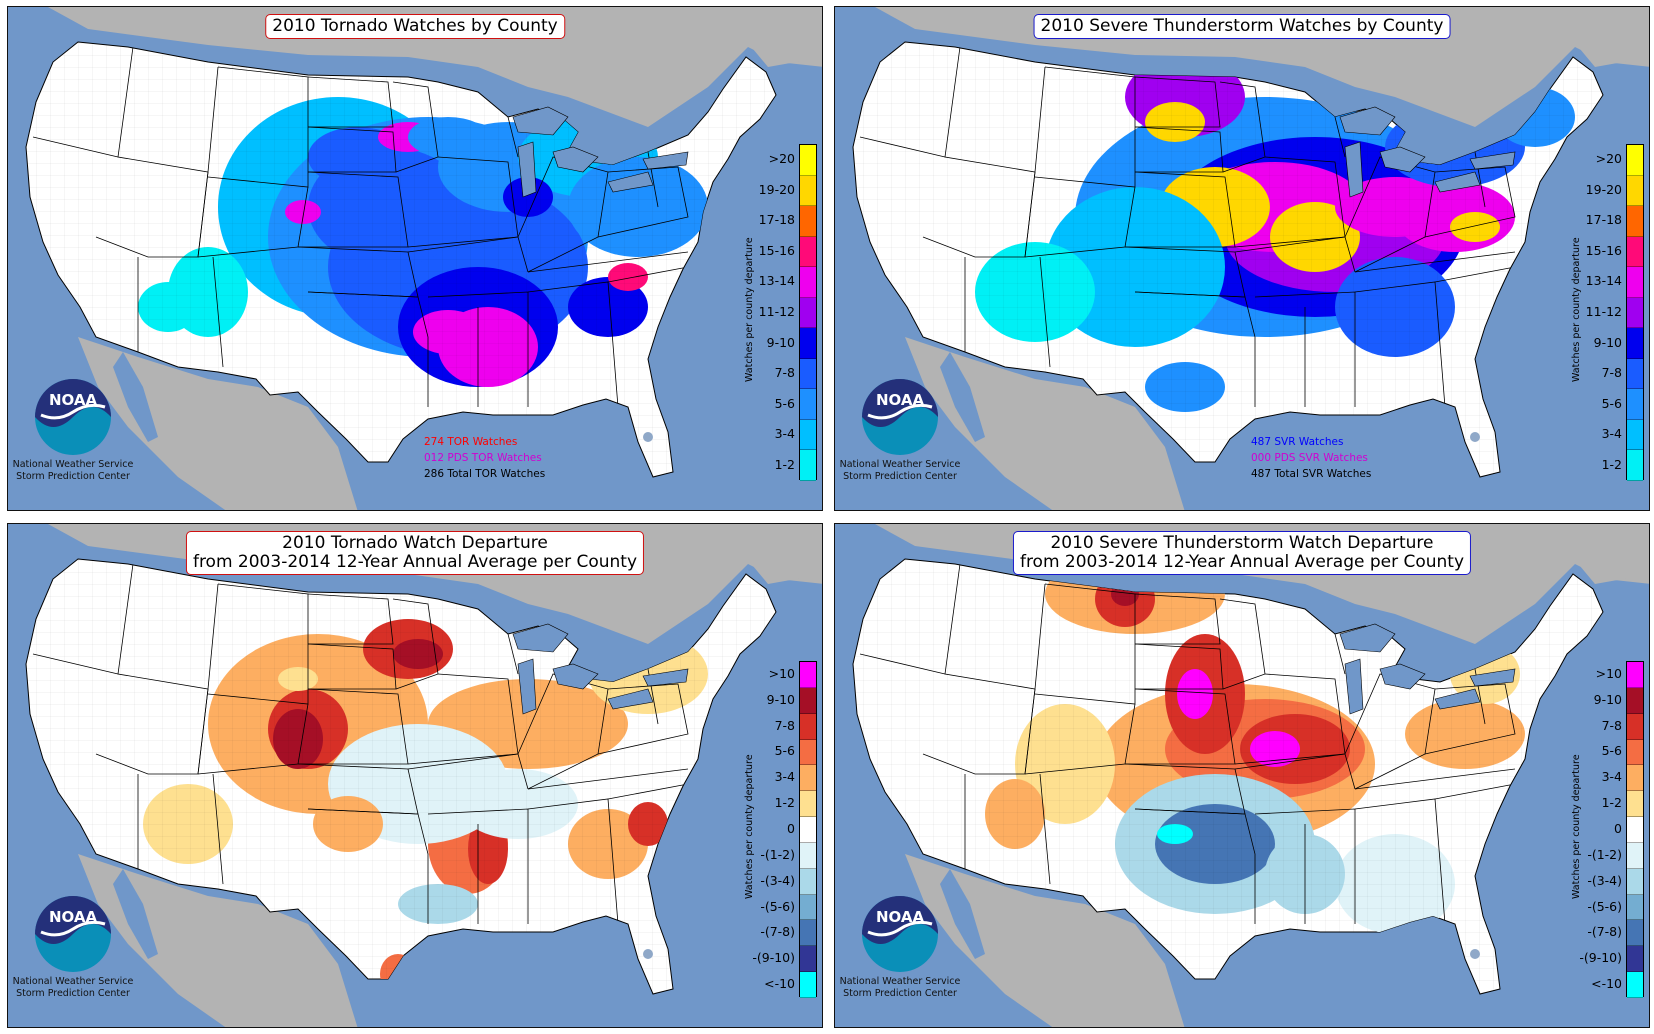 The width and height of the screenshot is (1654, 1034). What do you see at coordinates (777, 854) in the screenshot?
I see `legend-label: -(1-2)` at bounding box center [777, 854].